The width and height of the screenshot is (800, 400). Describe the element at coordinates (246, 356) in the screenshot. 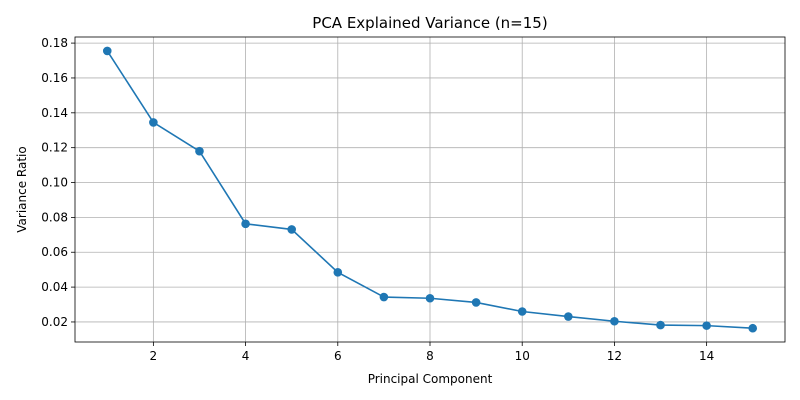

I see `x-tick-label: 4` at that location.